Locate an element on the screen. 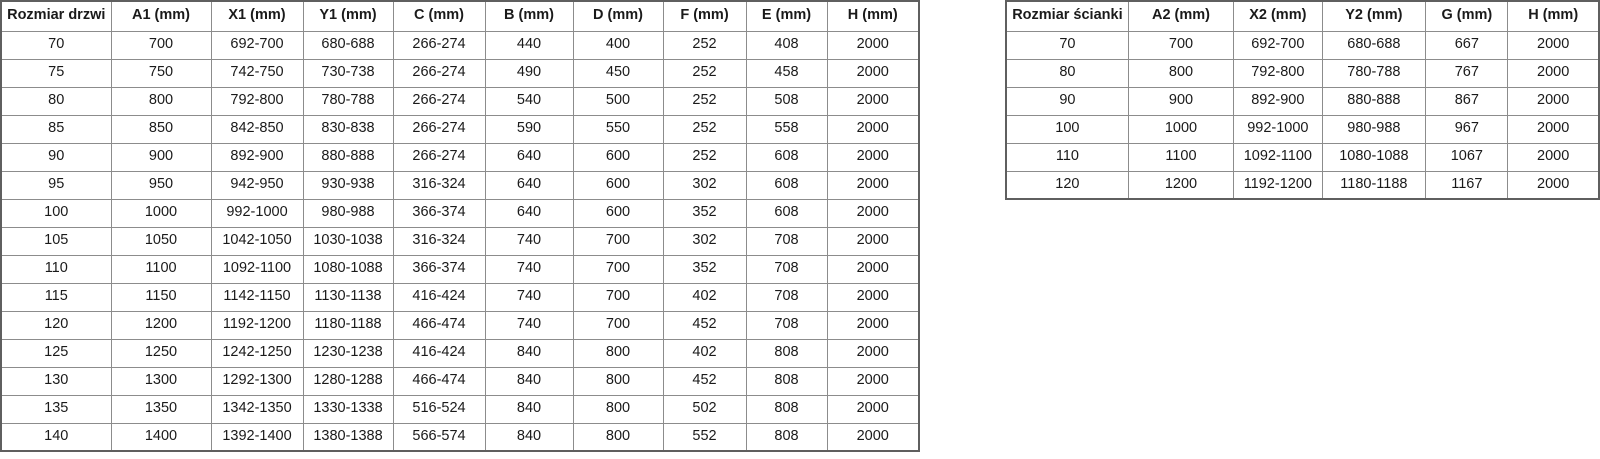 Image resolution: width=1600 pixels, height=459 pixels. cell: 880-888 is located at coordinates (1374, 101).